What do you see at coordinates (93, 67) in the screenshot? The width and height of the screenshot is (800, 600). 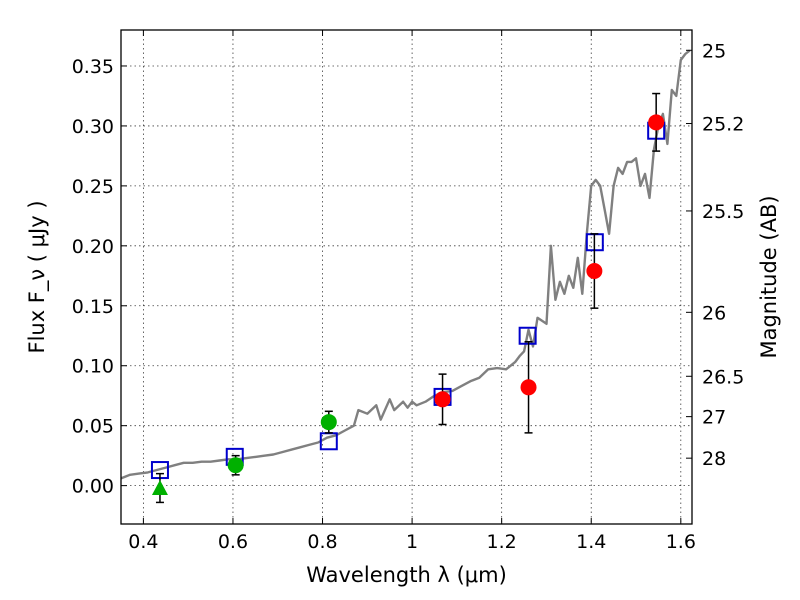 I see `y-tick-label: 0.35` at bounding box center [93, 67].